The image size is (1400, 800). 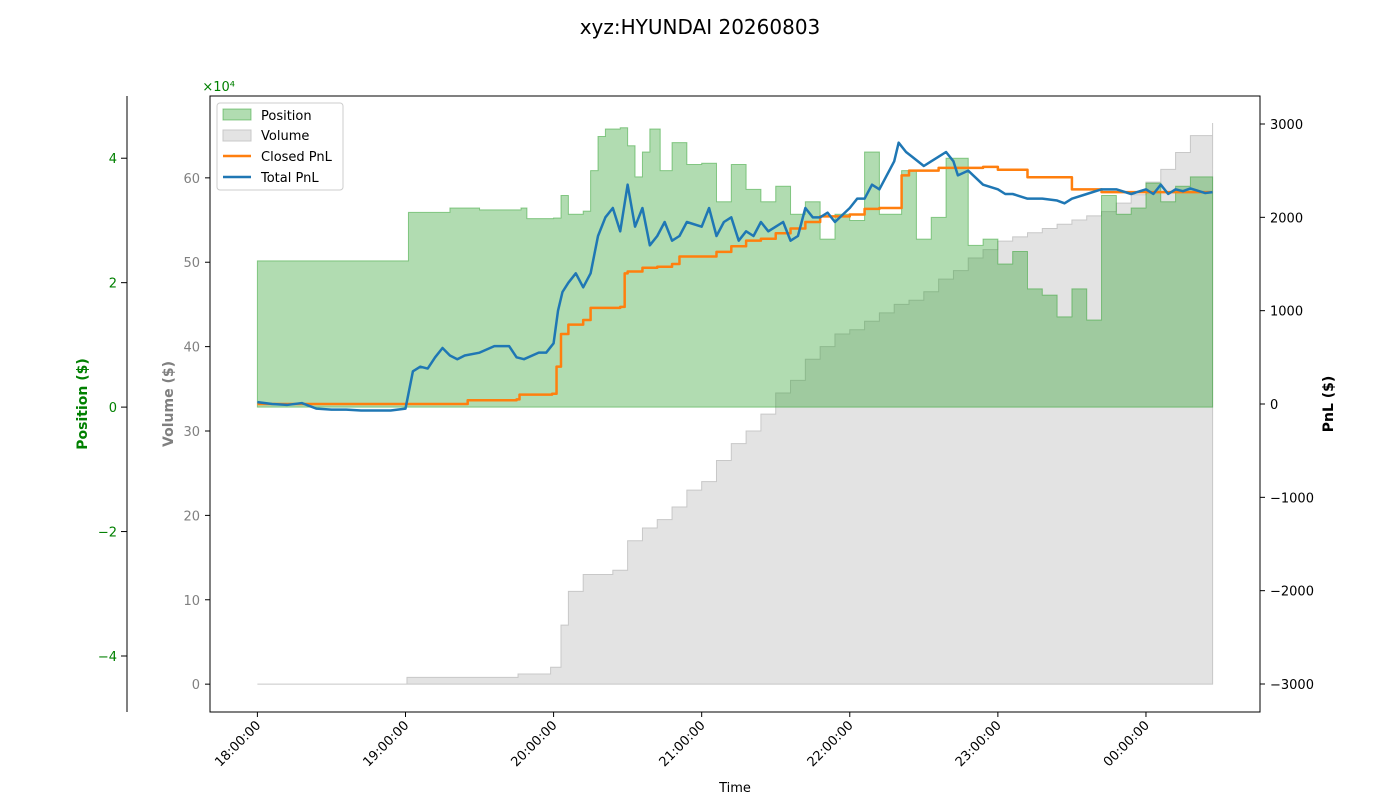 I want to click on legend-swatch-volume, so click(x=237, y=135).